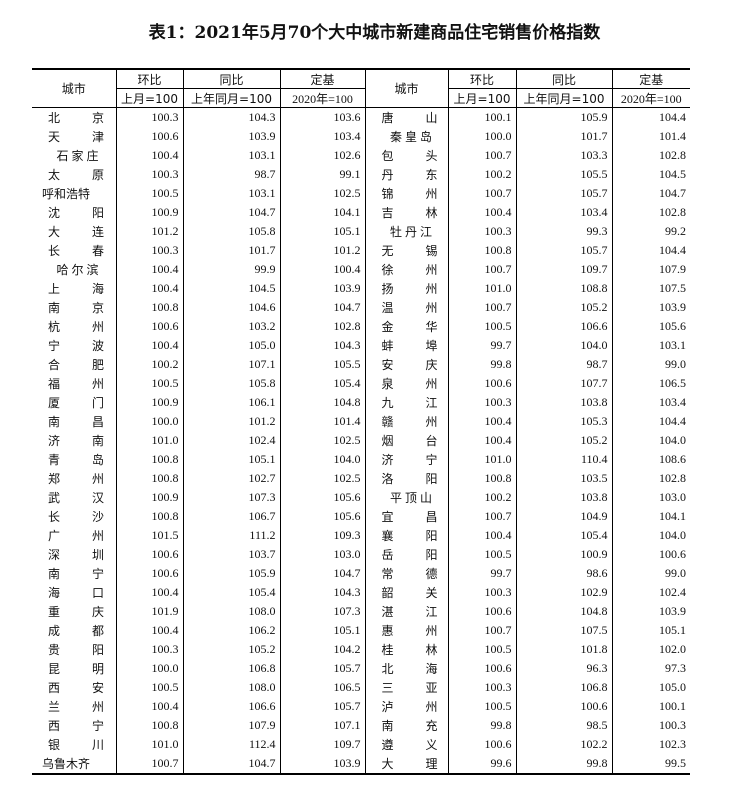 The width and height of the screenshot is (749, 790). I want to click on city-name-cell: 乌鲁木齐, so click(74, 764).